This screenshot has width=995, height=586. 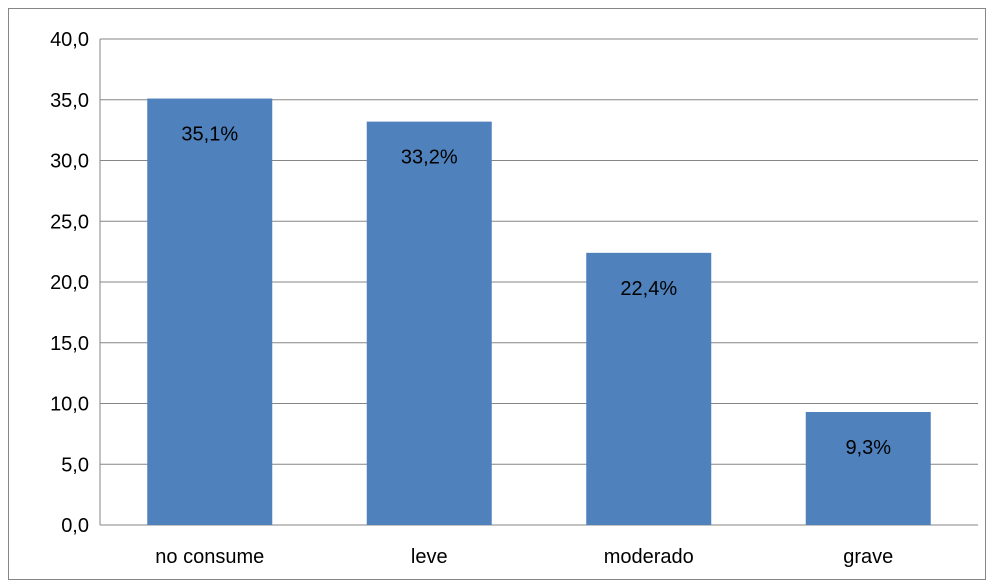 What do you see at coordinates (524, 557) in the screenshot?
I see `x-axis-categories: no consume leve moderado grave` at bounding box center [524, 557].